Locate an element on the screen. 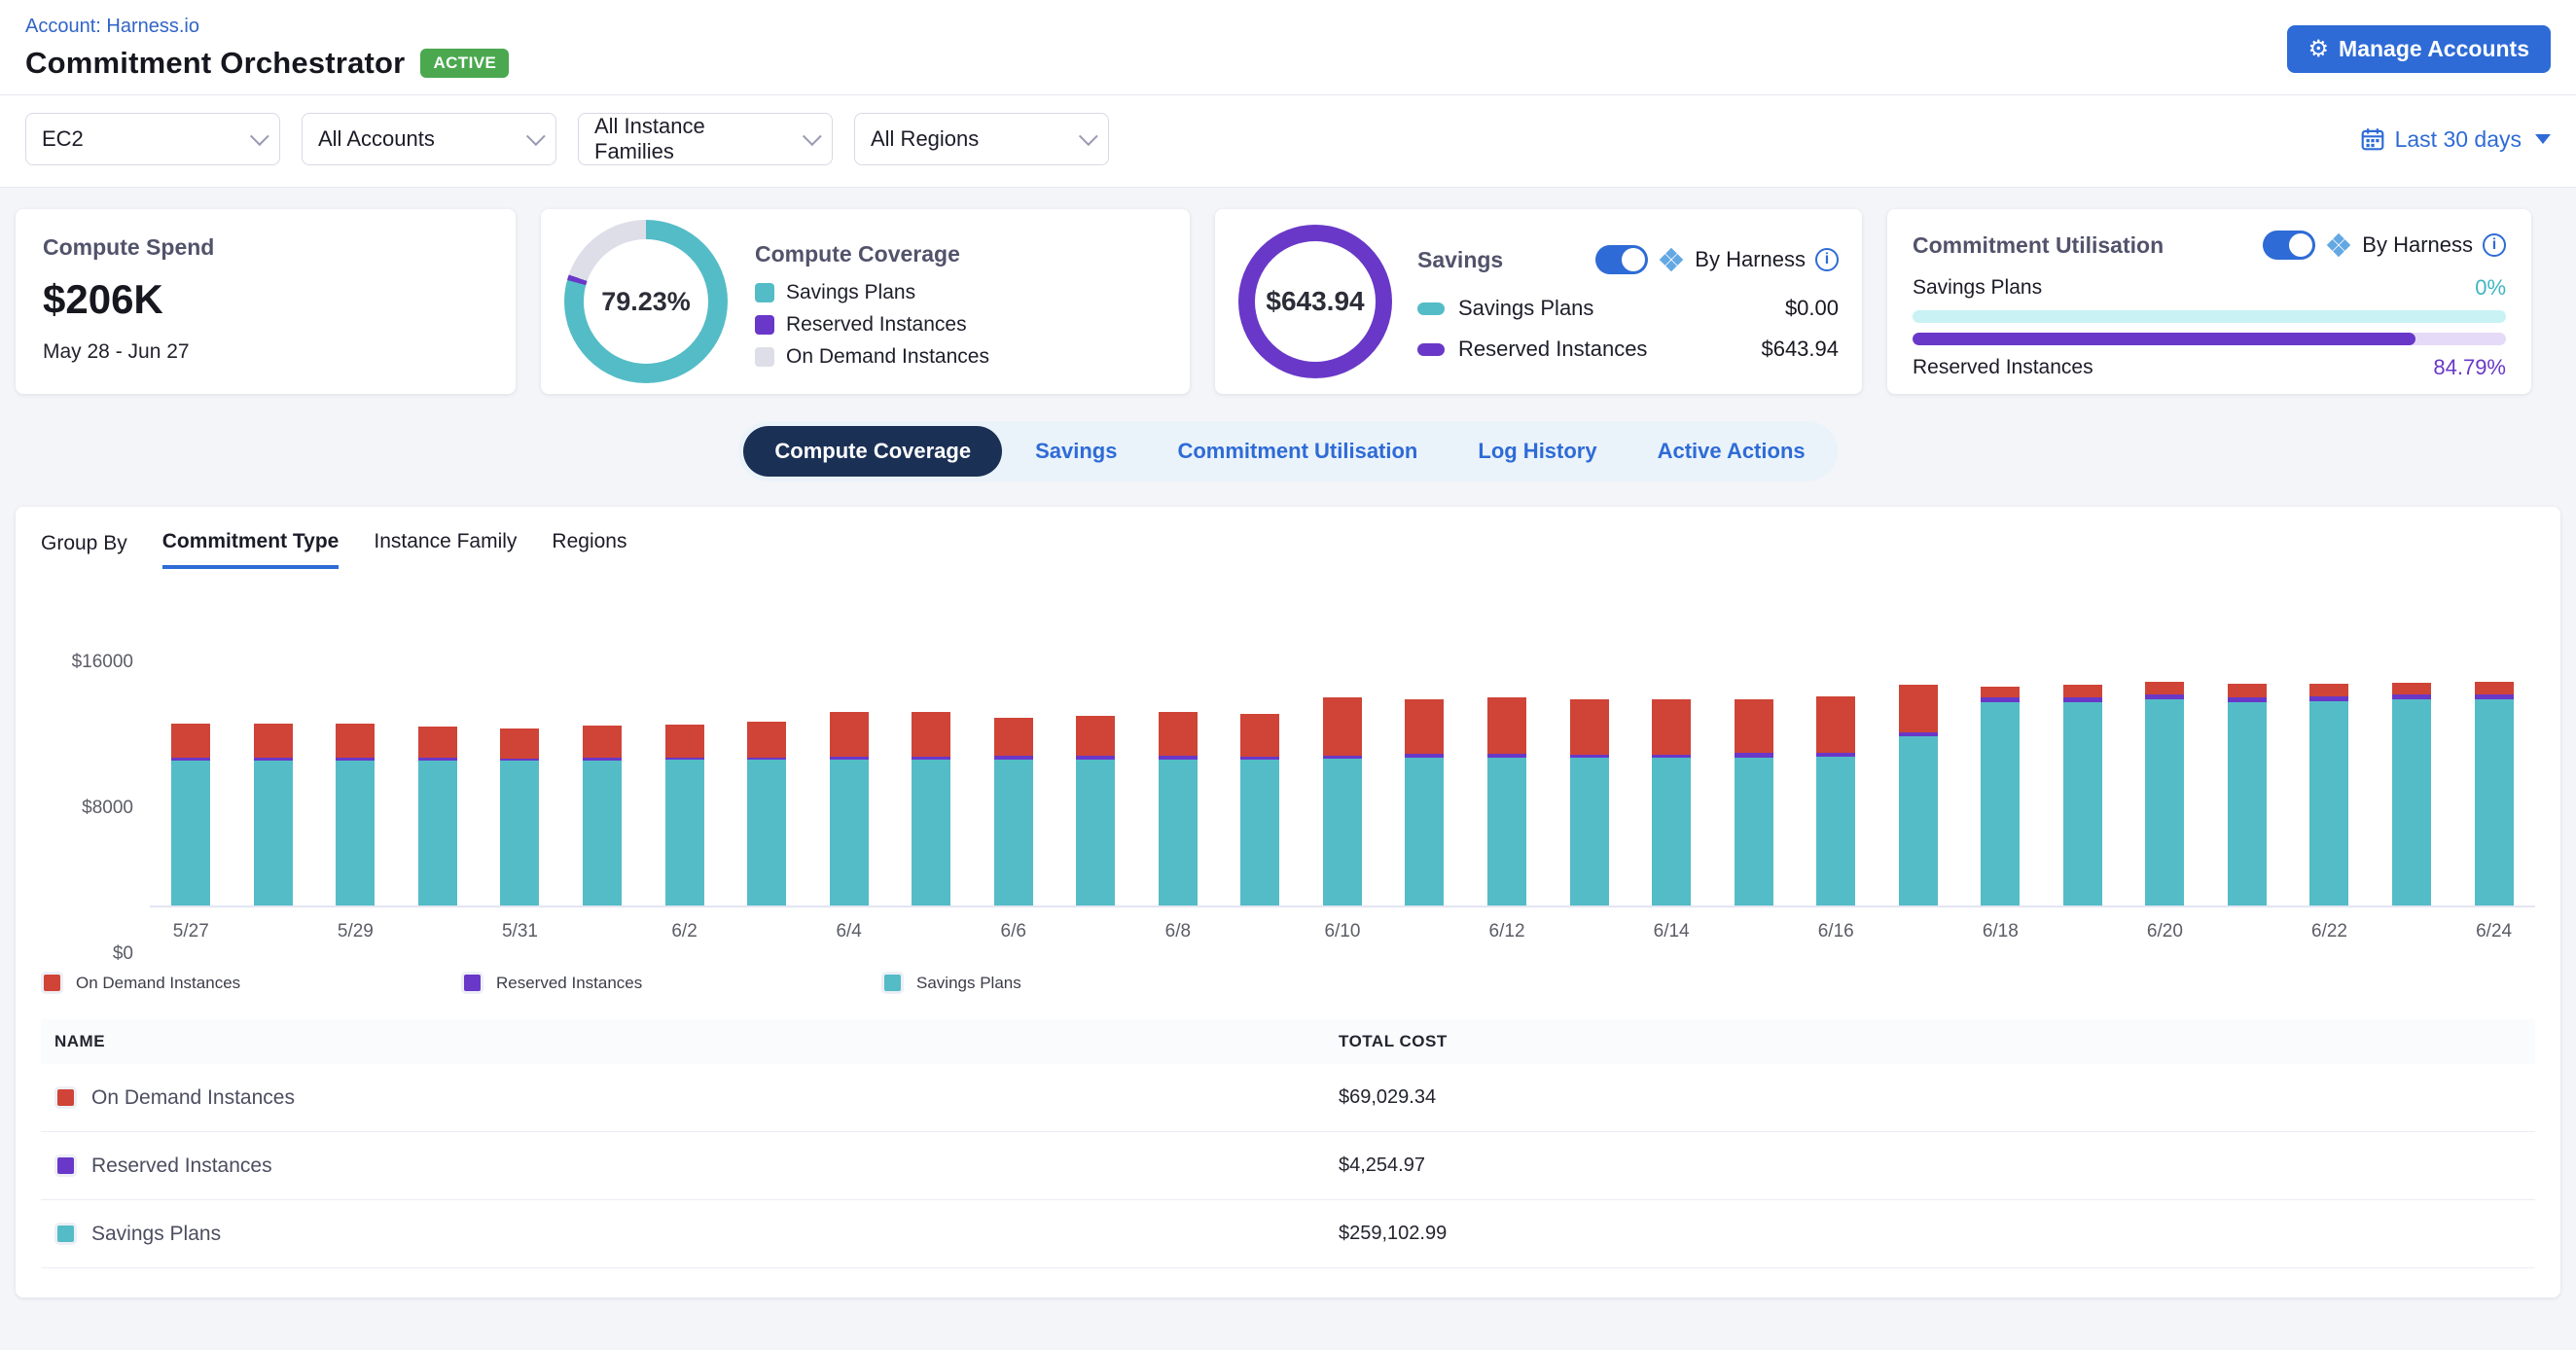 The height and width of the screenshot is (1350, 2576). manage-accounts-button: ⚙ Manage Accounts is located at coordinates (2418, 49).